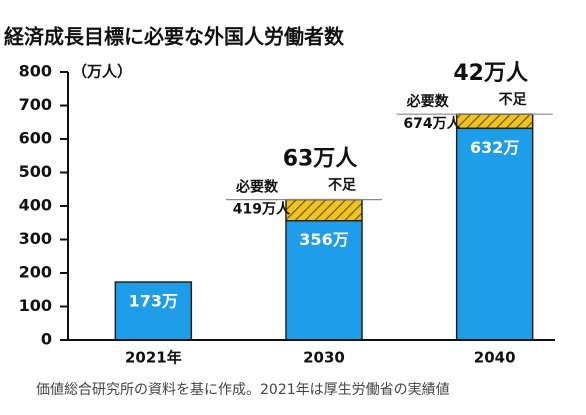 Image resolution: width=586 pixels, height=415 pixels. Describe the element at coordinates (35, 104) in the screenshot. I see `y-tick-label: 700` at that location.